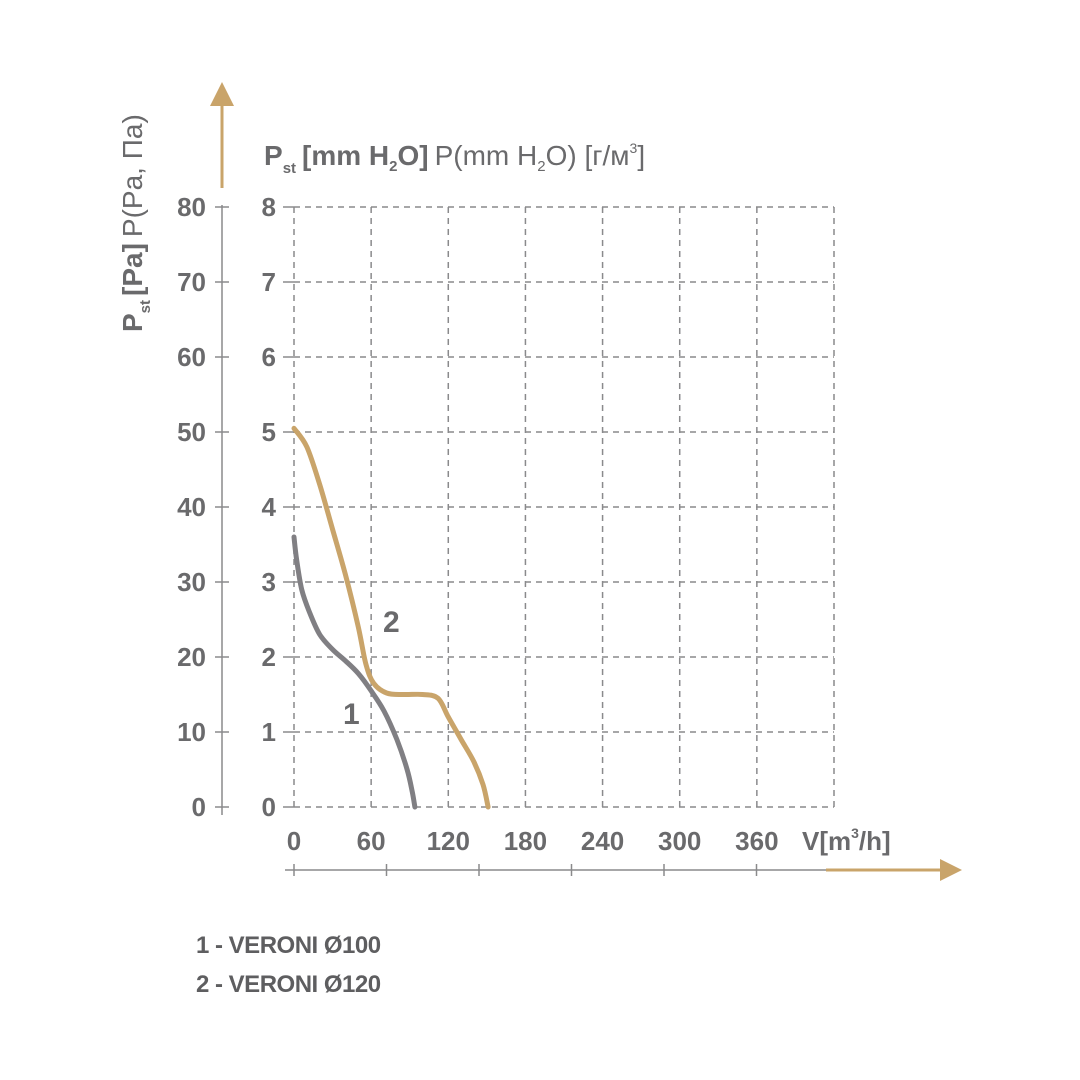 This screenshot has height=1080, width=1080. What do you see at coordinates (826, 841) in the screenshot?
I see `x-axis-title-pre: V[m` at bounding box center [826, 841].